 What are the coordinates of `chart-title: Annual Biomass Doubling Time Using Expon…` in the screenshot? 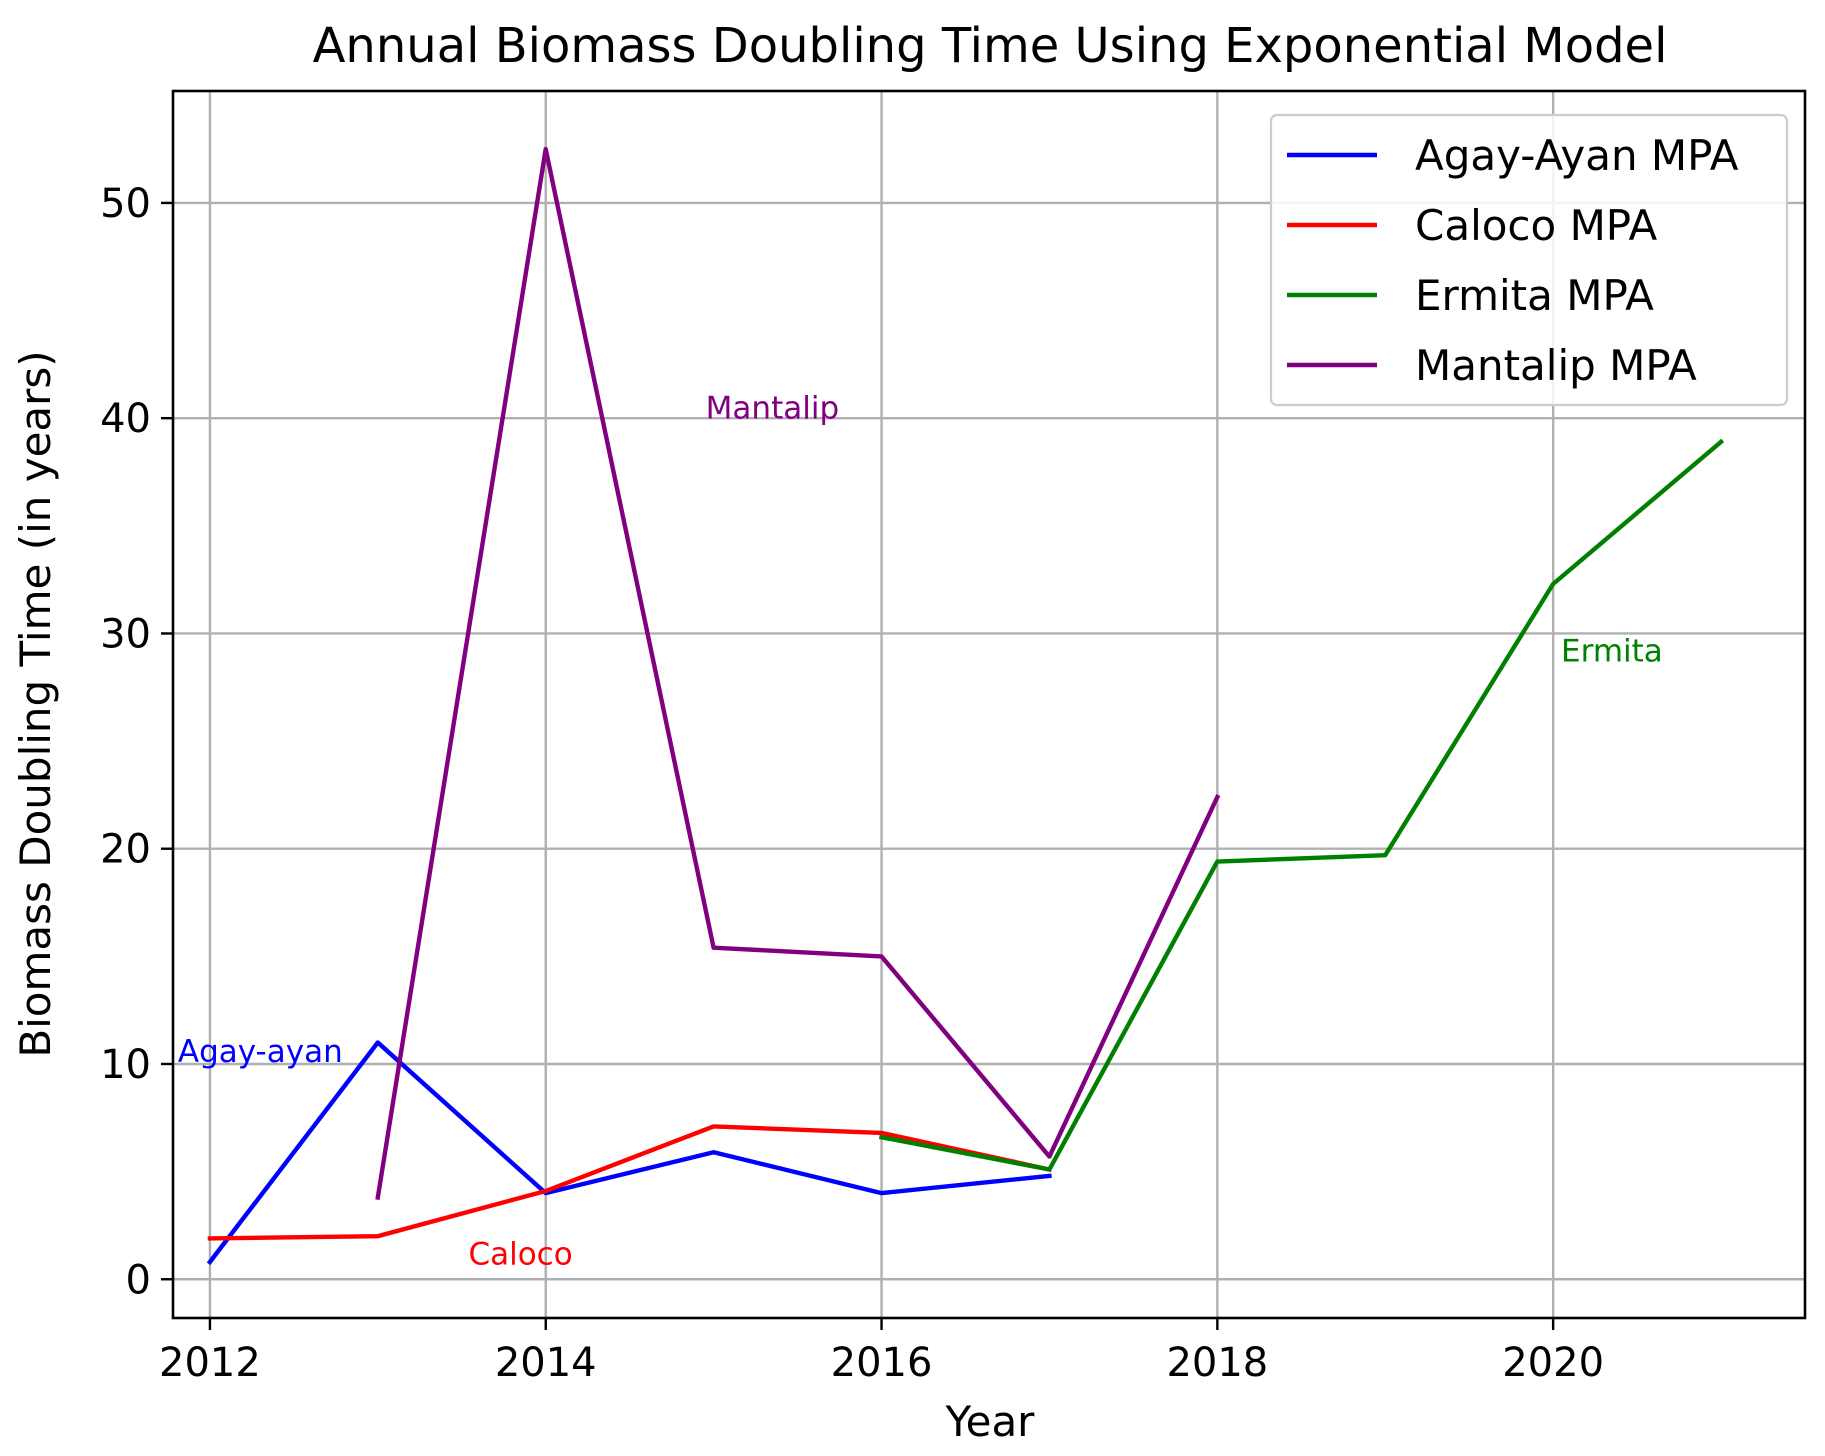 It's located at (990, 46).